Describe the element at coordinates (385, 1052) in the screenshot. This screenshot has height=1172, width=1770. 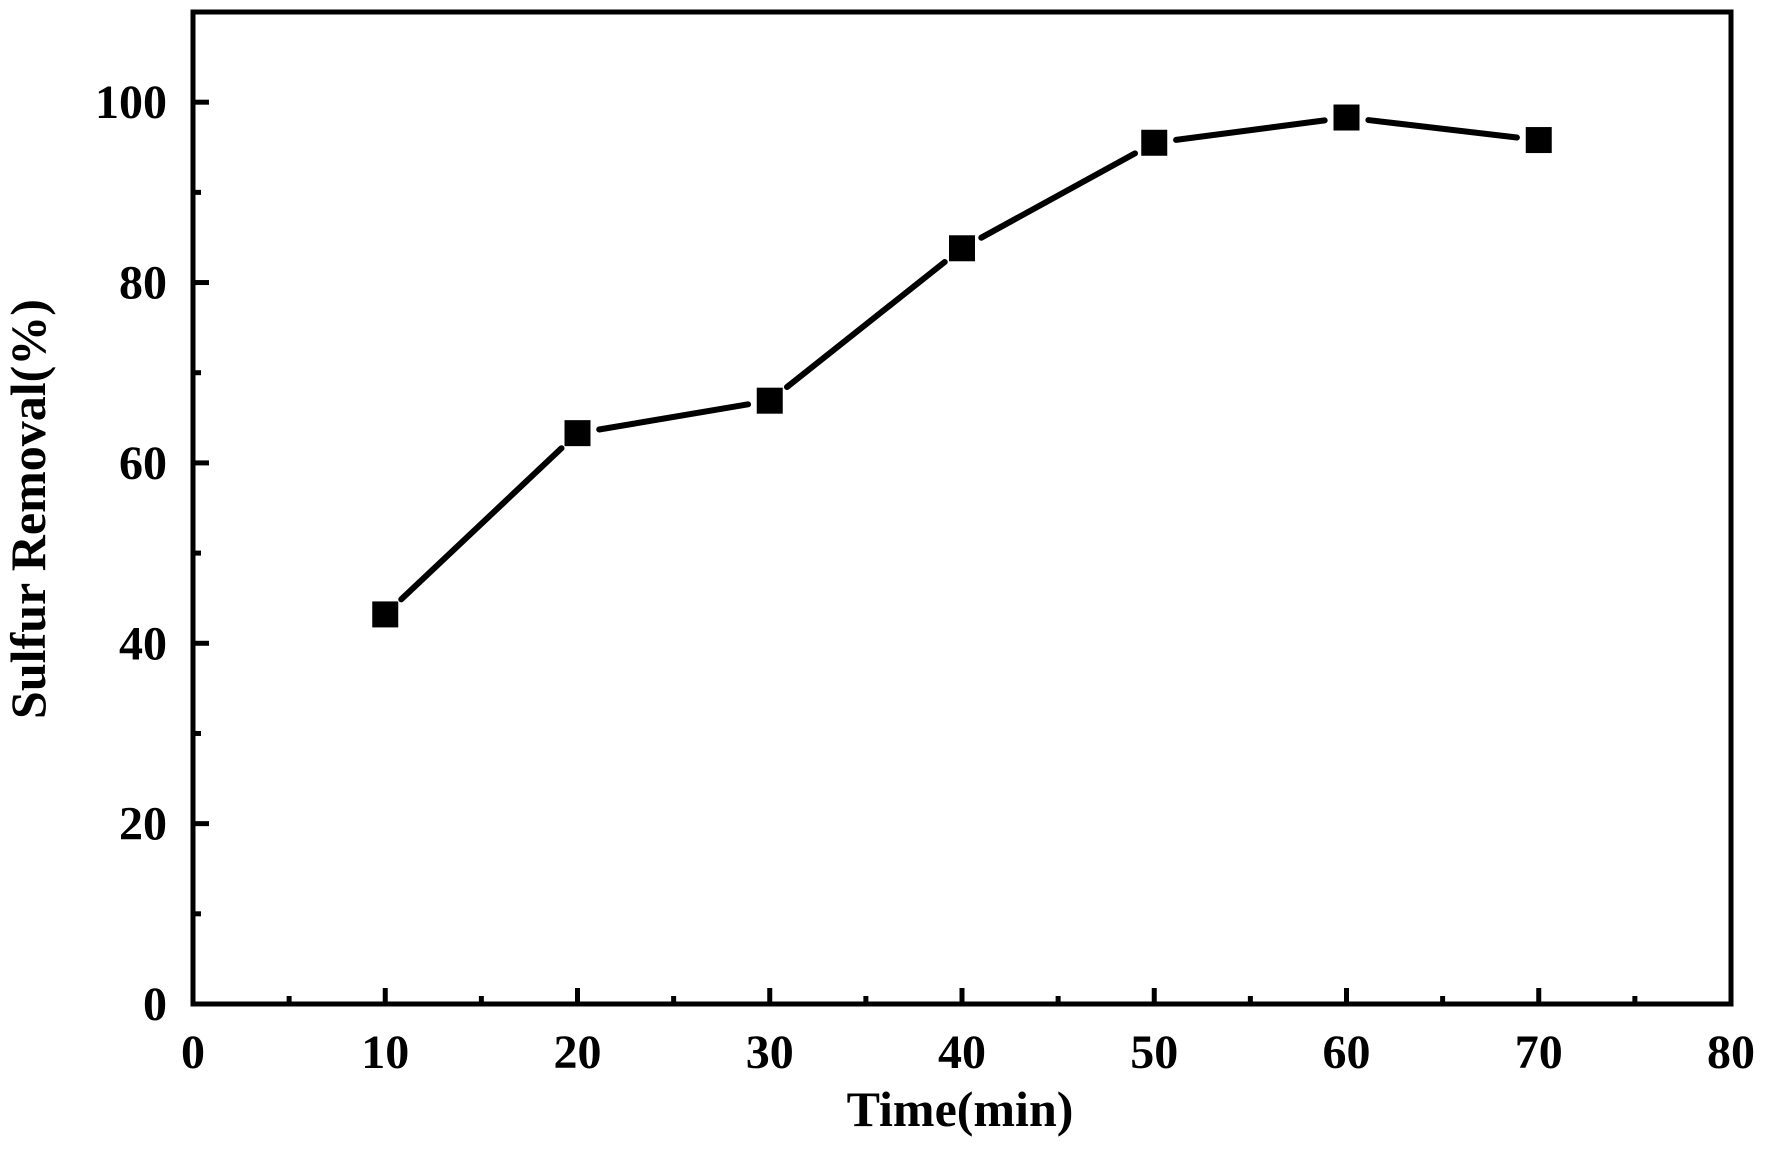
I see `x-tick-label: 10` at that location.